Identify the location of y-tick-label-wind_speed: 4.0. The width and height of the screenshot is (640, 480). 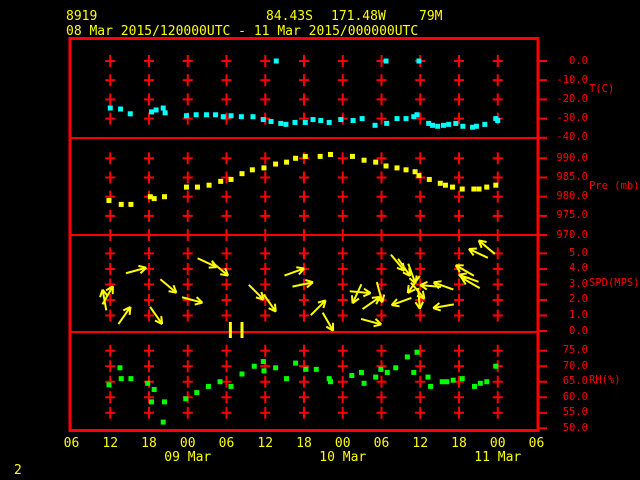
(578, 268).